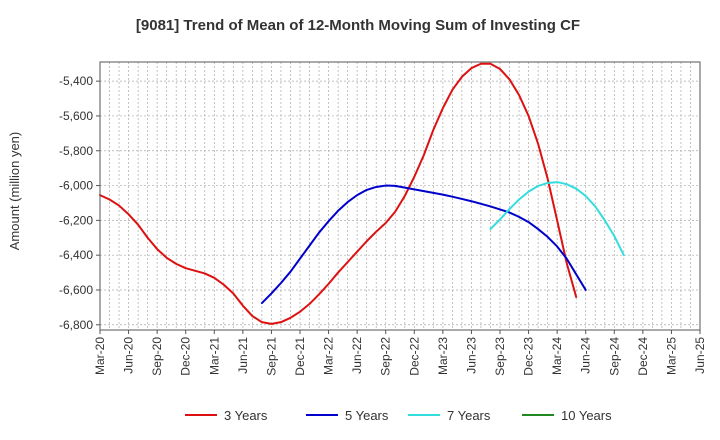 This screenshot has height=440, width=720. What do you see at coordinates (129, 355) in the screenshot?
I see `x-tick-label: Jun-20` at bounding box center [129, 355].